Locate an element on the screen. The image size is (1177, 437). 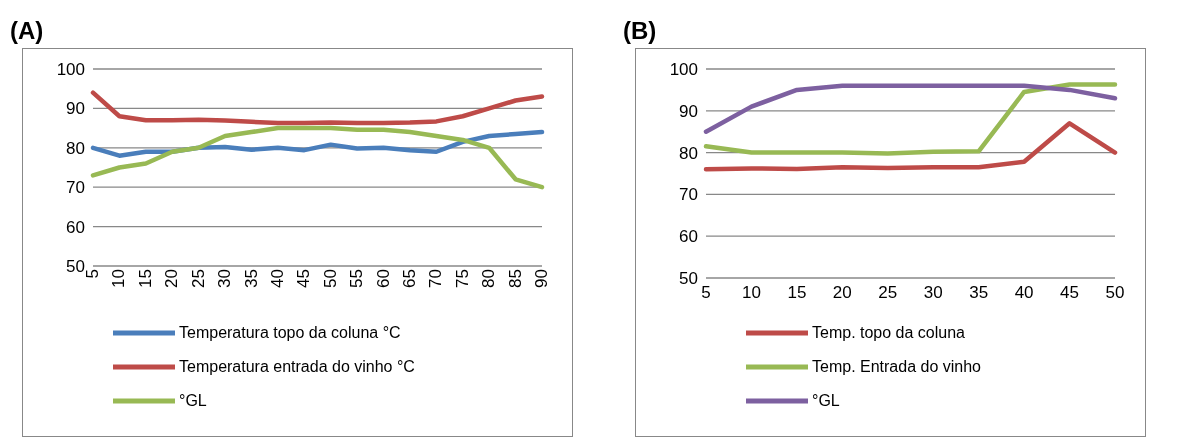
legend-label: Temperatura topo da coluna °C is located at coordinates (290, 333).